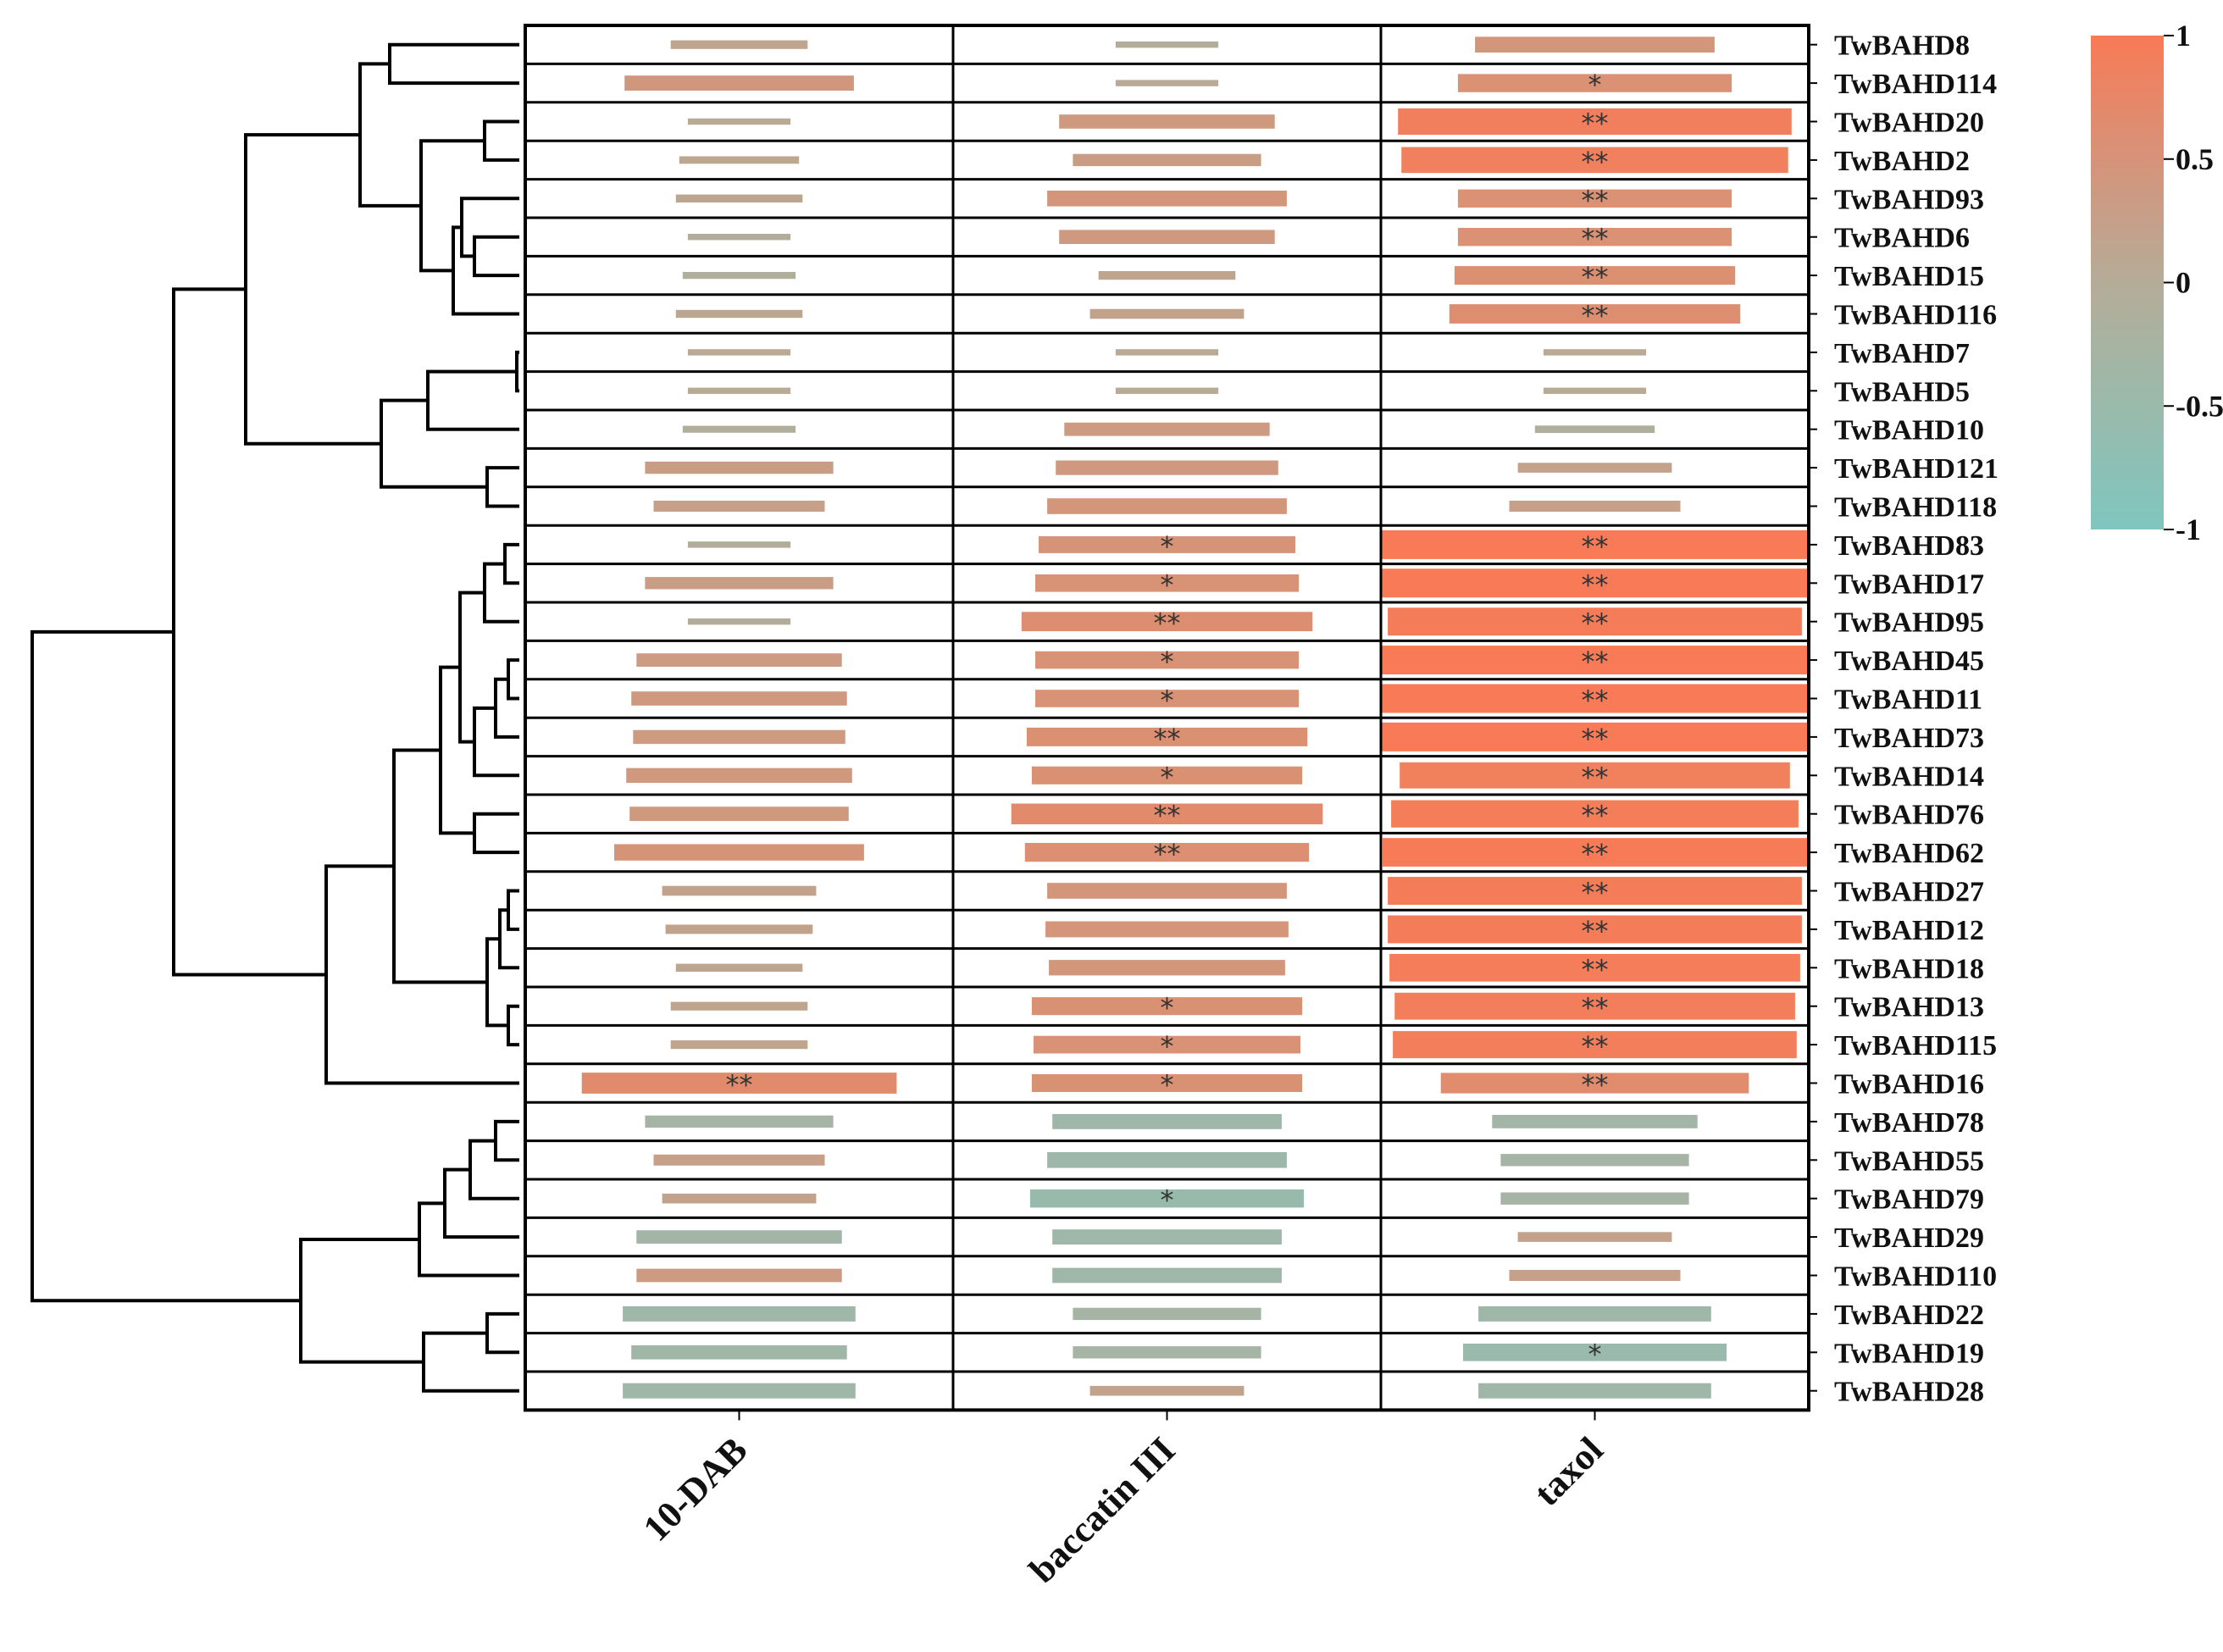 The image size is (2223, 1652). I want to click on row-label: TwBAHD121, so click(1916, 469).